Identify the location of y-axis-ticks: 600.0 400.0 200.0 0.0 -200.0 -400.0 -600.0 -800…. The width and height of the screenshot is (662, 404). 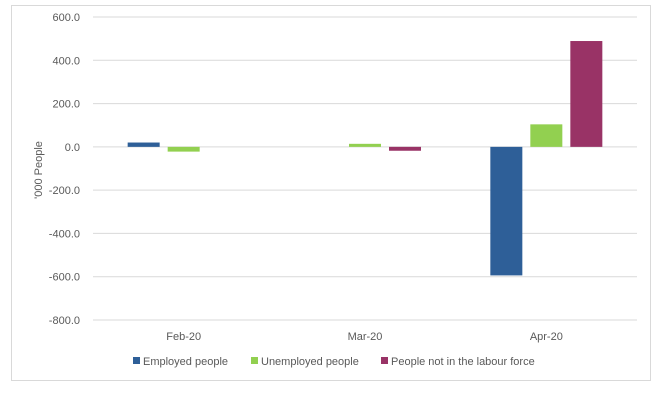
(64, 169).